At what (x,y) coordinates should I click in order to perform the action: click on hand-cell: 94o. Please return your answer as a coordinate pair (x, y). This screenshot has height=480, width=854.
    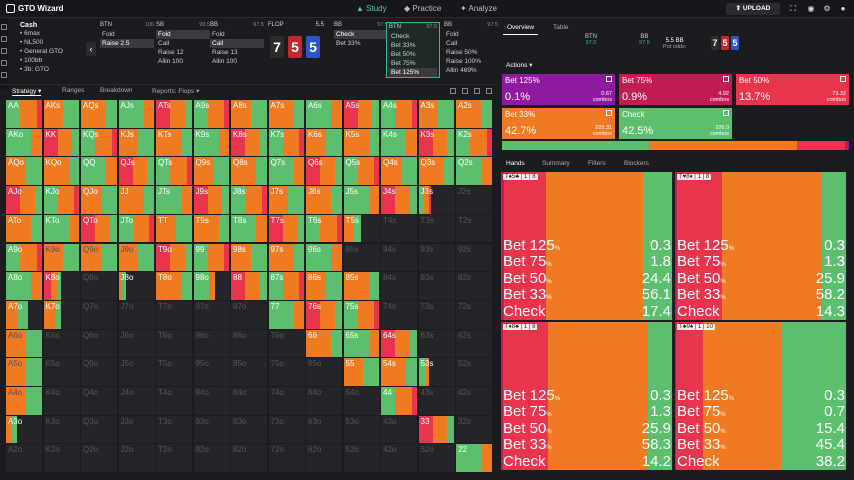
    Looking at the image, I should click on (211, 401).